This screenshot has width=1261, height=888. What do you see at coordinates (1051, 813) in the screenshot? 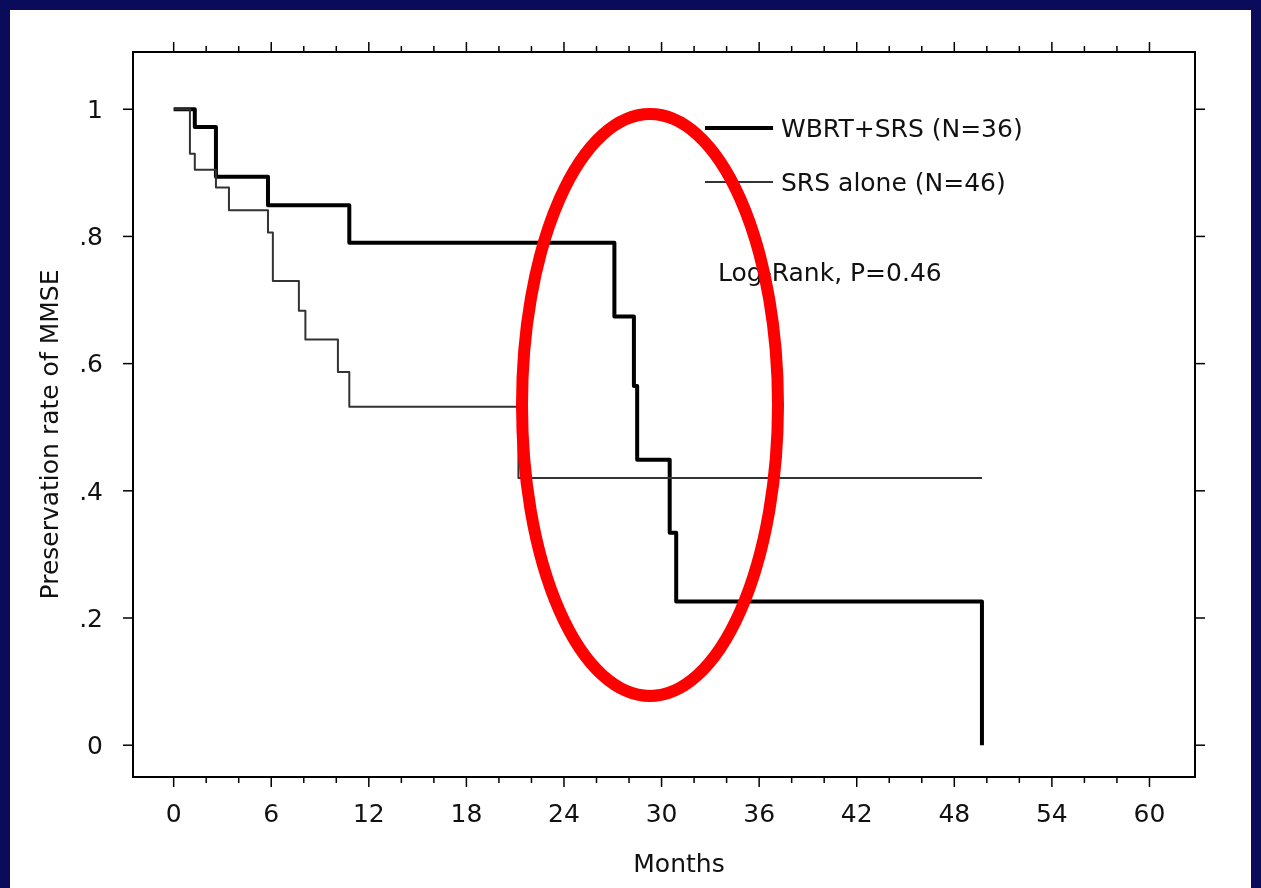
I see `x-tick-label: 54` at bounding box center [1051, 813].